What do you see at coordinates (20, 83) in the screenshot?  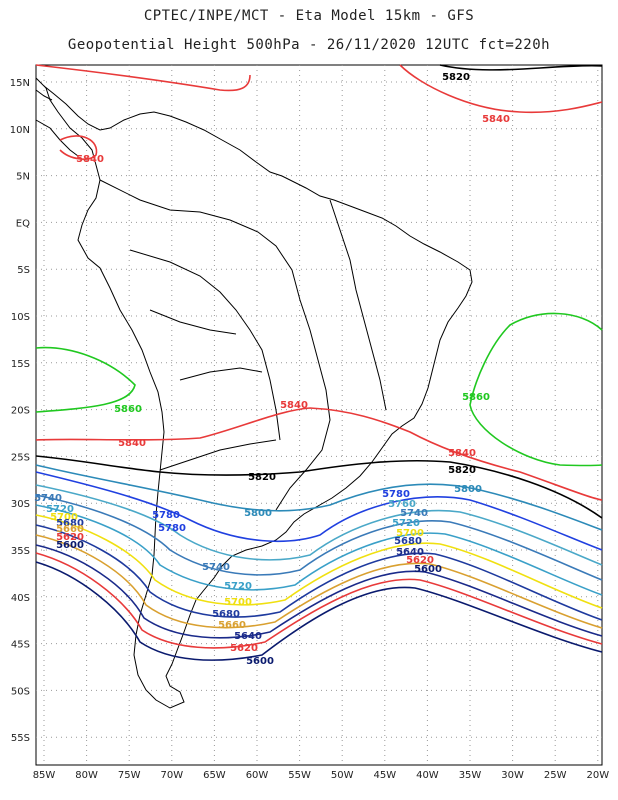 I see `lat-tick-label: 15N` at bounding box center [20, 83].